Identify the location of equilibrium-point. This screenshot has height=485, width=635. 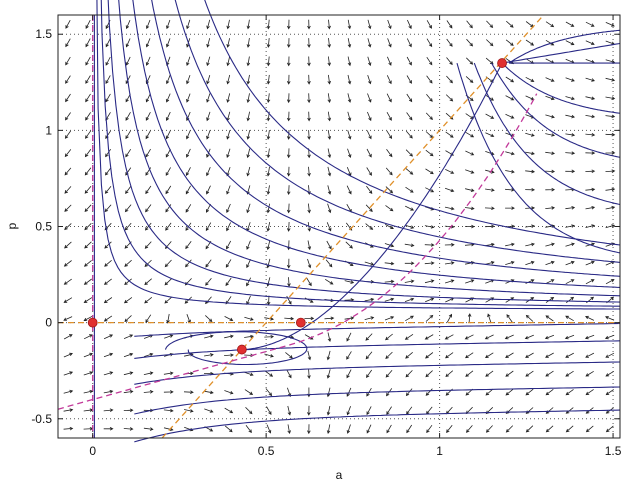
(502, 63).